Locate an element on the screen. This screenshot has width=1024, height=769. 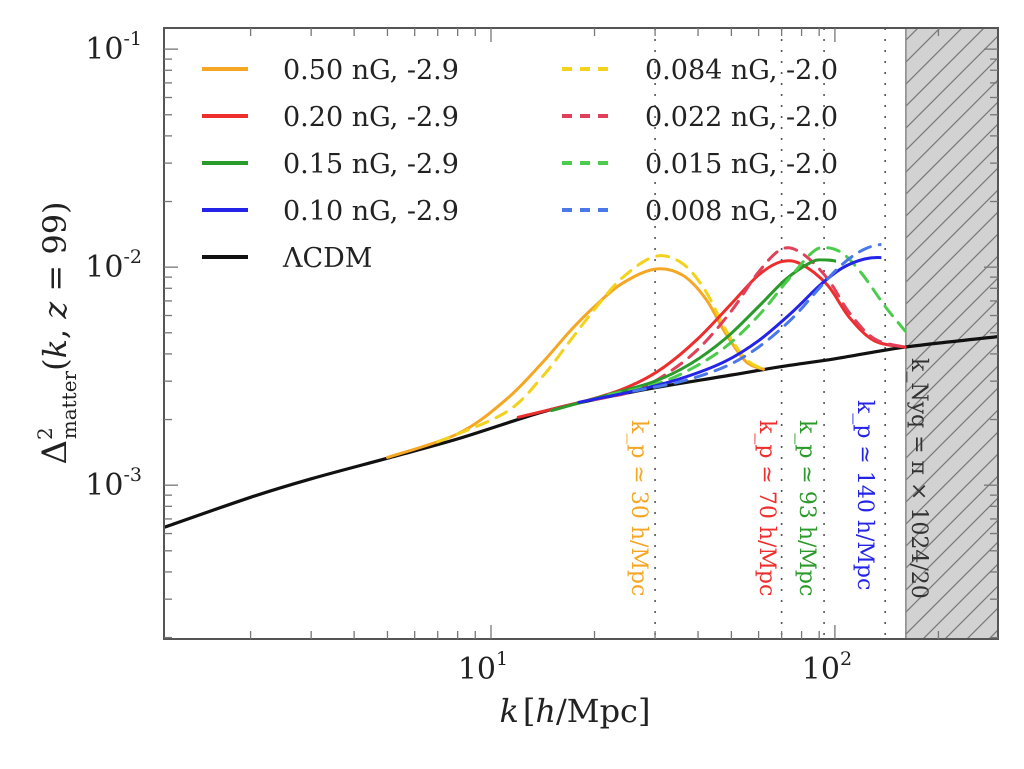
legend-label: 0.20 nG, -2.9 is located at coordinates (371, 117).